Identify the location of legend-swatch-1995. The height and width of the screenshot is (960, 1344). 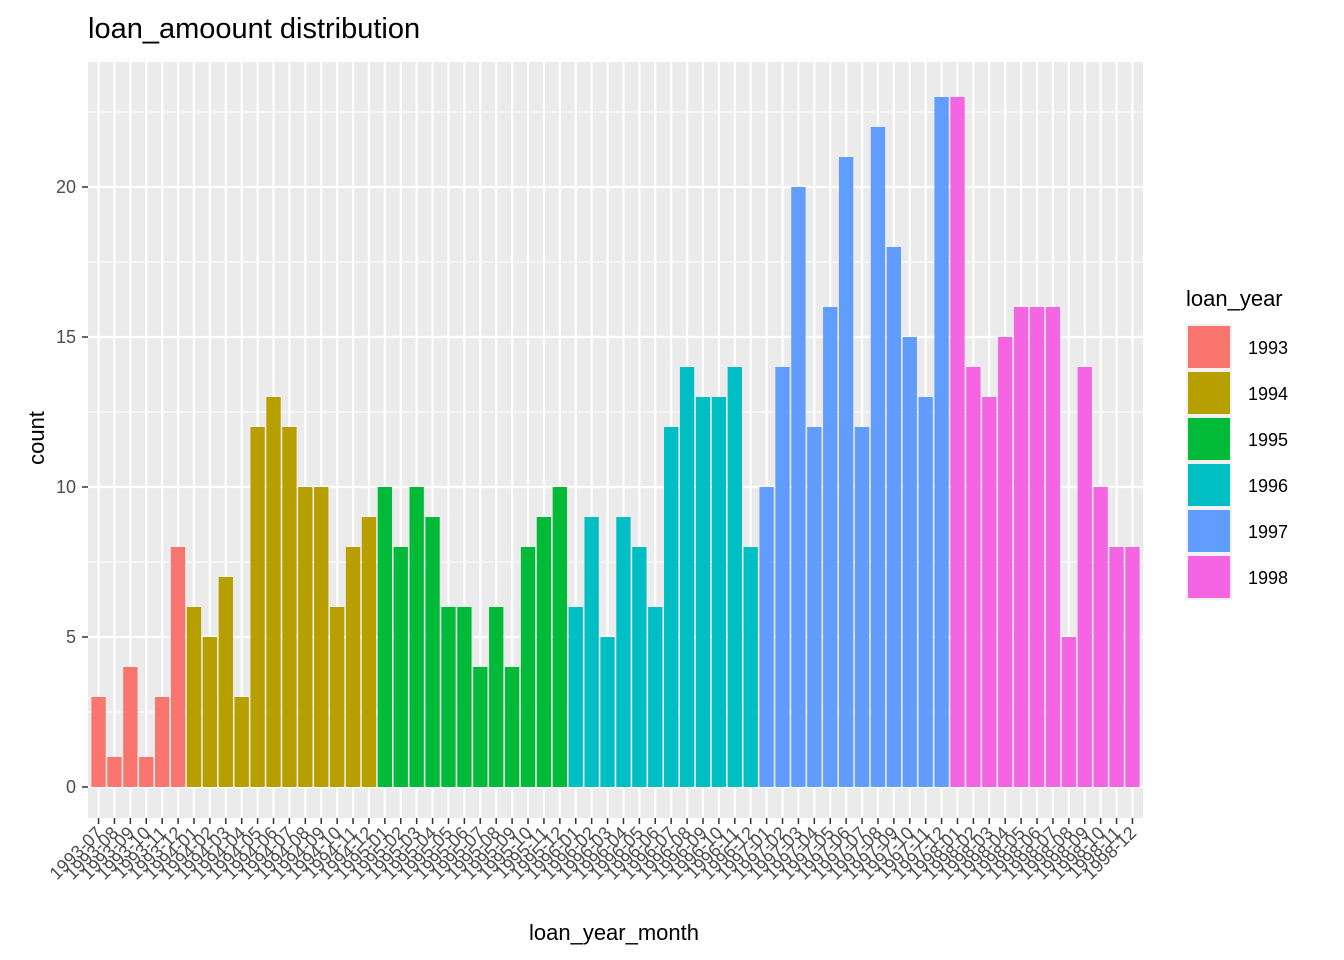
(1209, 439).